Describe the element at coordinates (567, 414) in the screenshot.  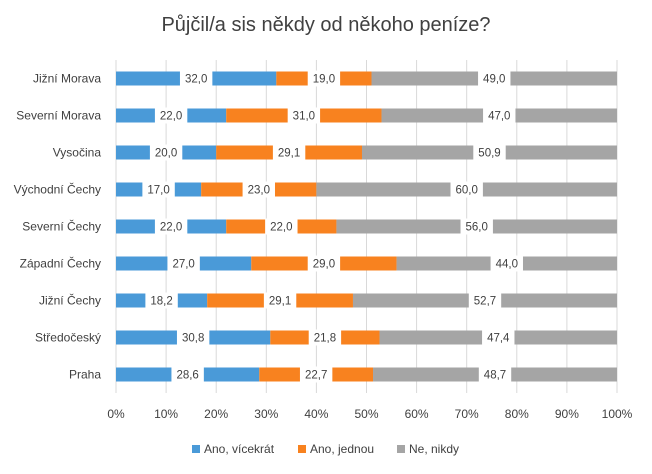
I see `x-tick-label: 90%` at that location.